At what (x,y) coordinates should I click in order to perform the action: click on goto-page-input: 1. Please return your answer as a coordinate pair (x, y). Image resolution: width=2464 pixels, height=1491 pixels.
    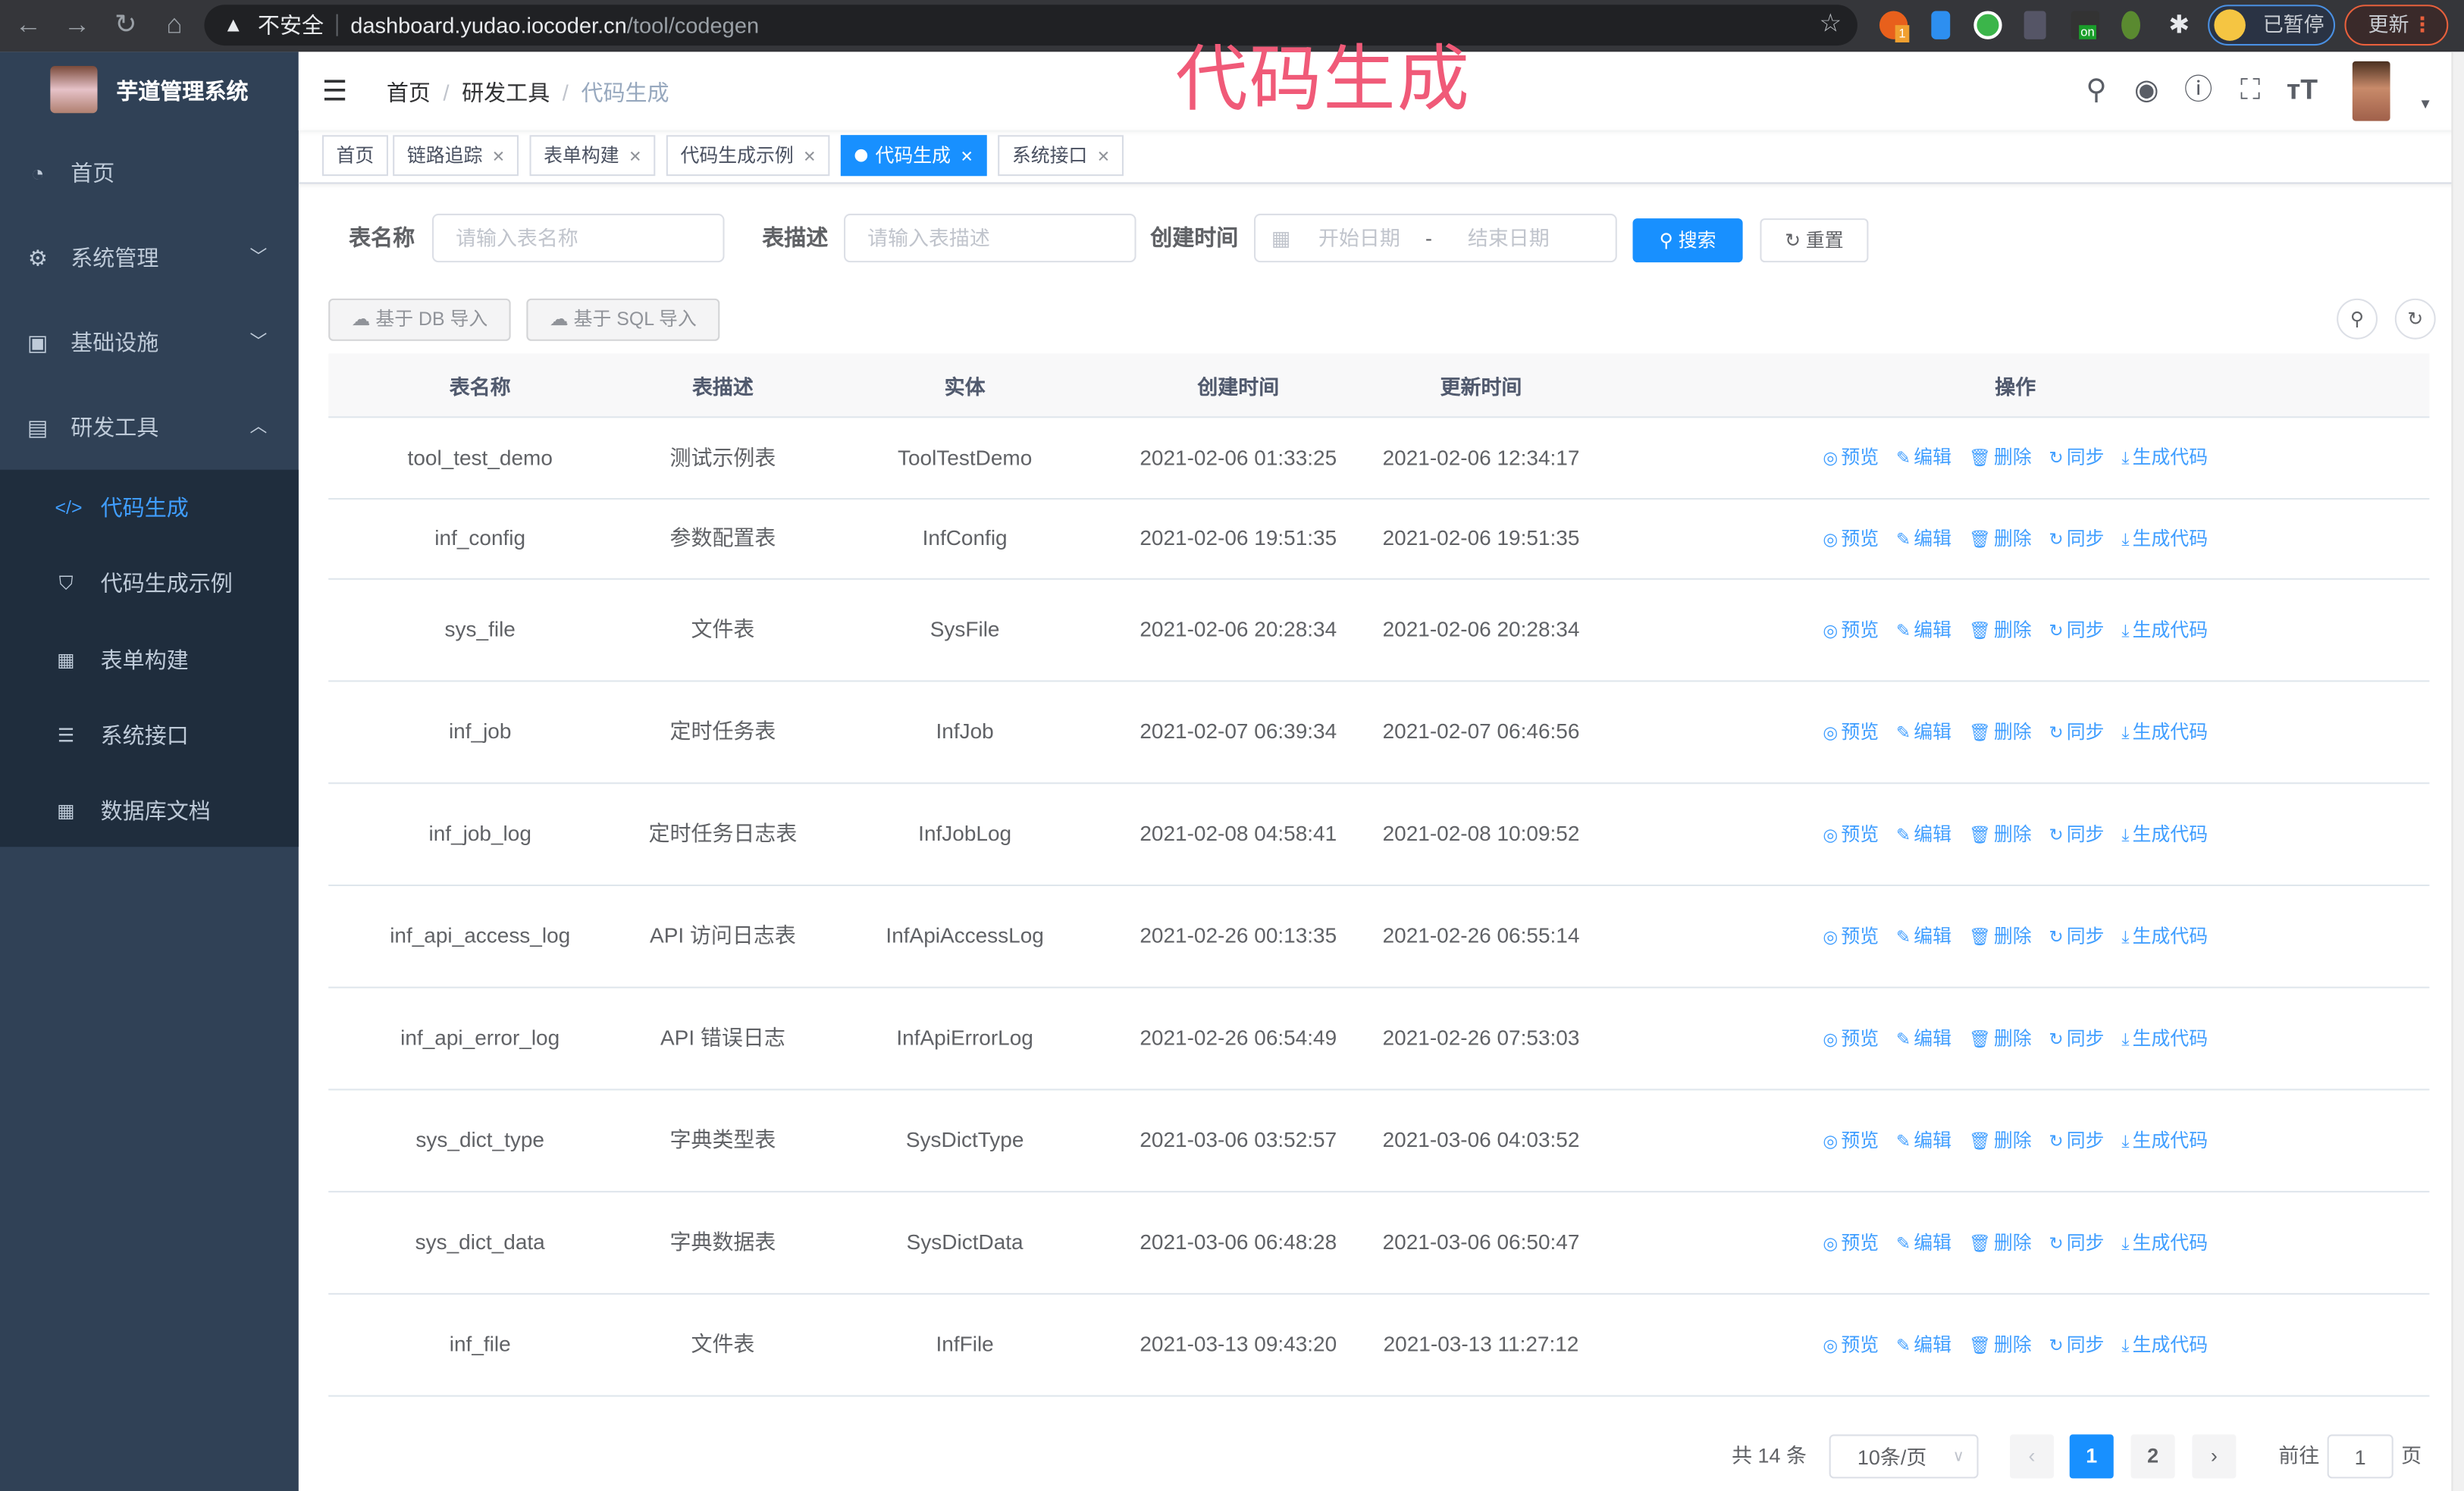
    Looking at the image, I should click on (2360, 1456).